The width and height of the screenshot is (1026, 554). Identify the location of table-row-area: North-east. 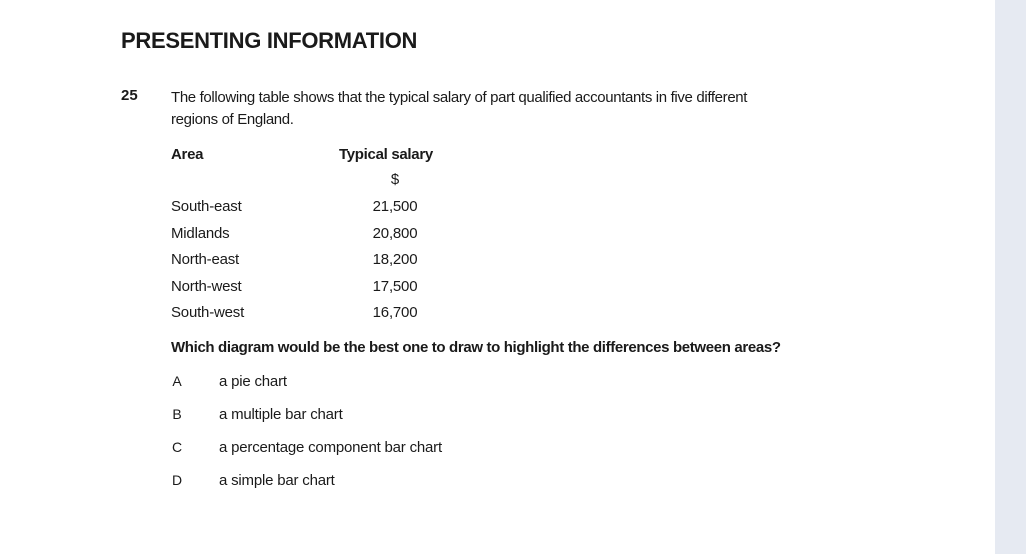
(205, 259).